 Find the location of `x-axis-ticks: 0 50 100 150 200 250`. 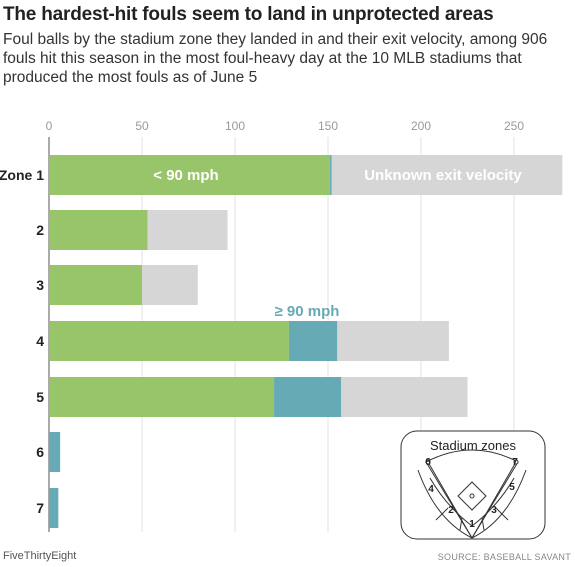

x-axis-ticks: 0 50 100 150 200 250 is located at coordinates (285, 126).